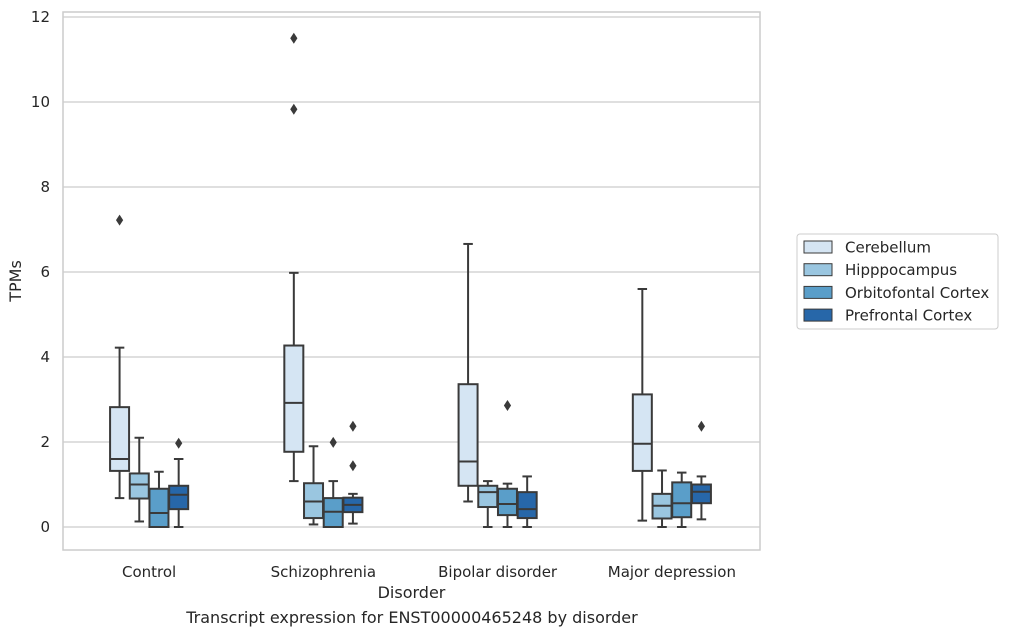  I want to click on legend-label: Cerebellum, so click(888, 248).